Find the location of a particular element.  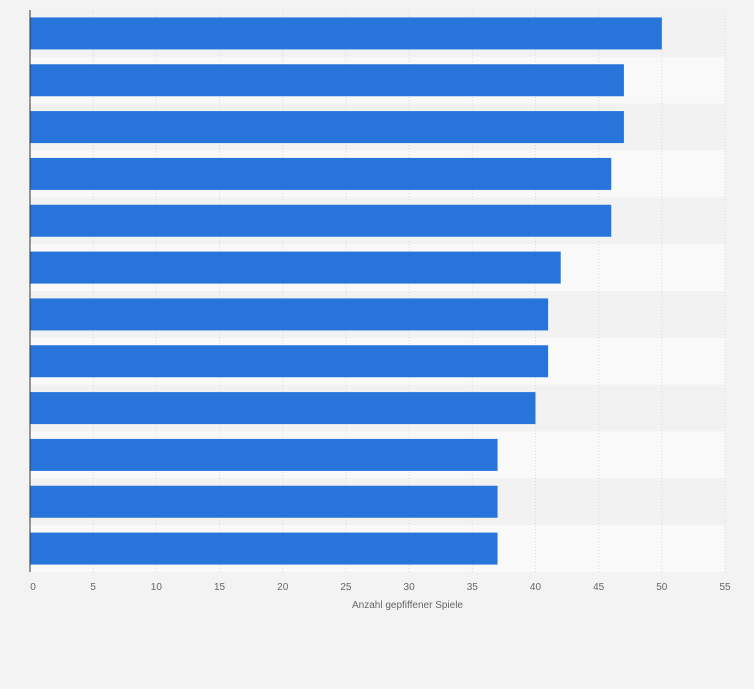

x-tick-label: 0 is located at coordinates (33, 587).